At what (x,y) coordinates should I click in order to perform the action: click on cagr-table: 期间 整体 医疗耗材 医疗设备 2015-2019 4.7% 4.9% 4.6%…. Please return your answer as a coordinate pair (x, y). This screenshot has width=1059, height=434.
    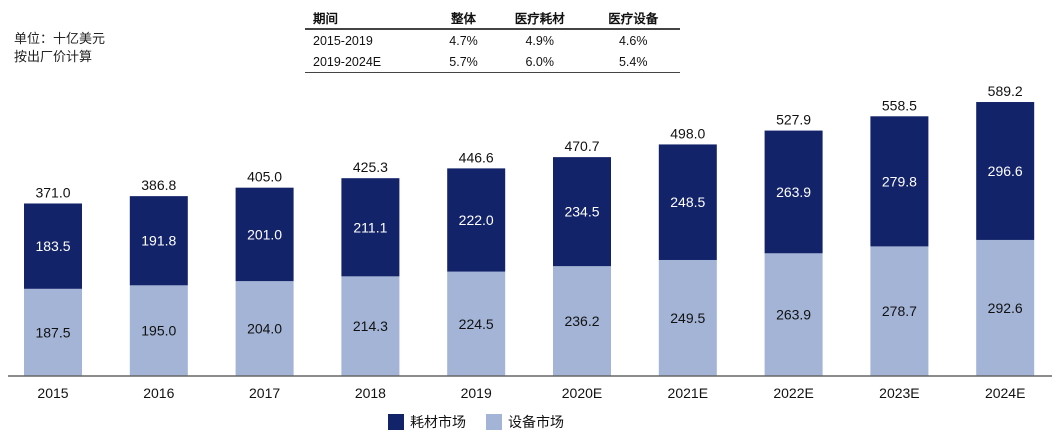
    Looking at the image, I should click on (492, 39).